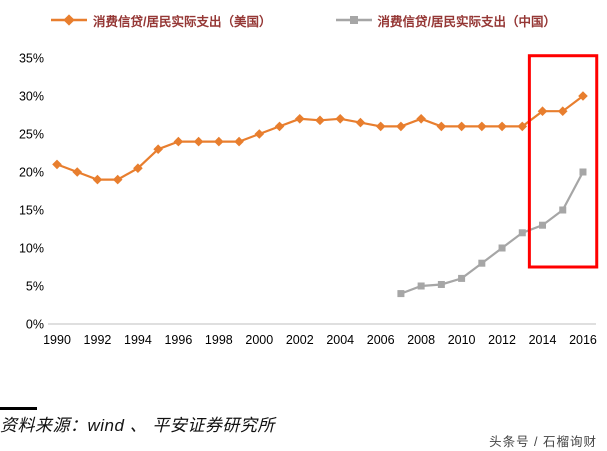 This screenshot has height=451, width=607. Describe the element at coordinates (563, 161) in the screenshot. I see `highlight-box` at that location.